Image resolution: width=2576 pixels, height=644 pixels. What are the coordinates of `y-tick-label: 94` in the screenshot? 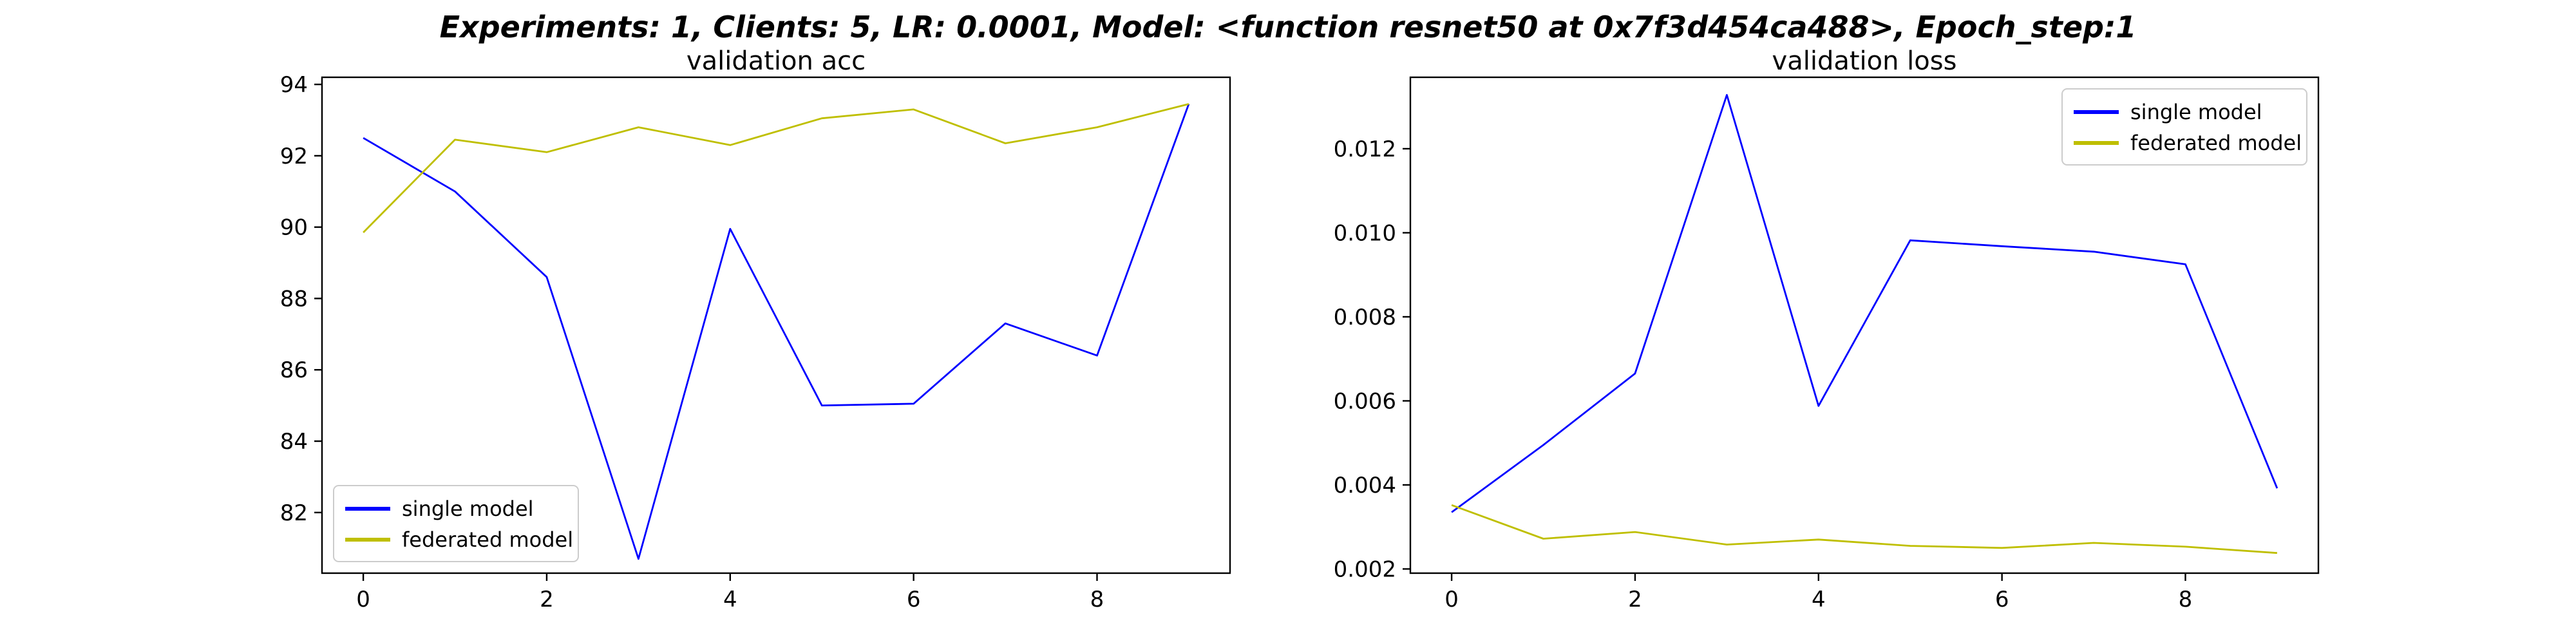 It's located at (294, 85).